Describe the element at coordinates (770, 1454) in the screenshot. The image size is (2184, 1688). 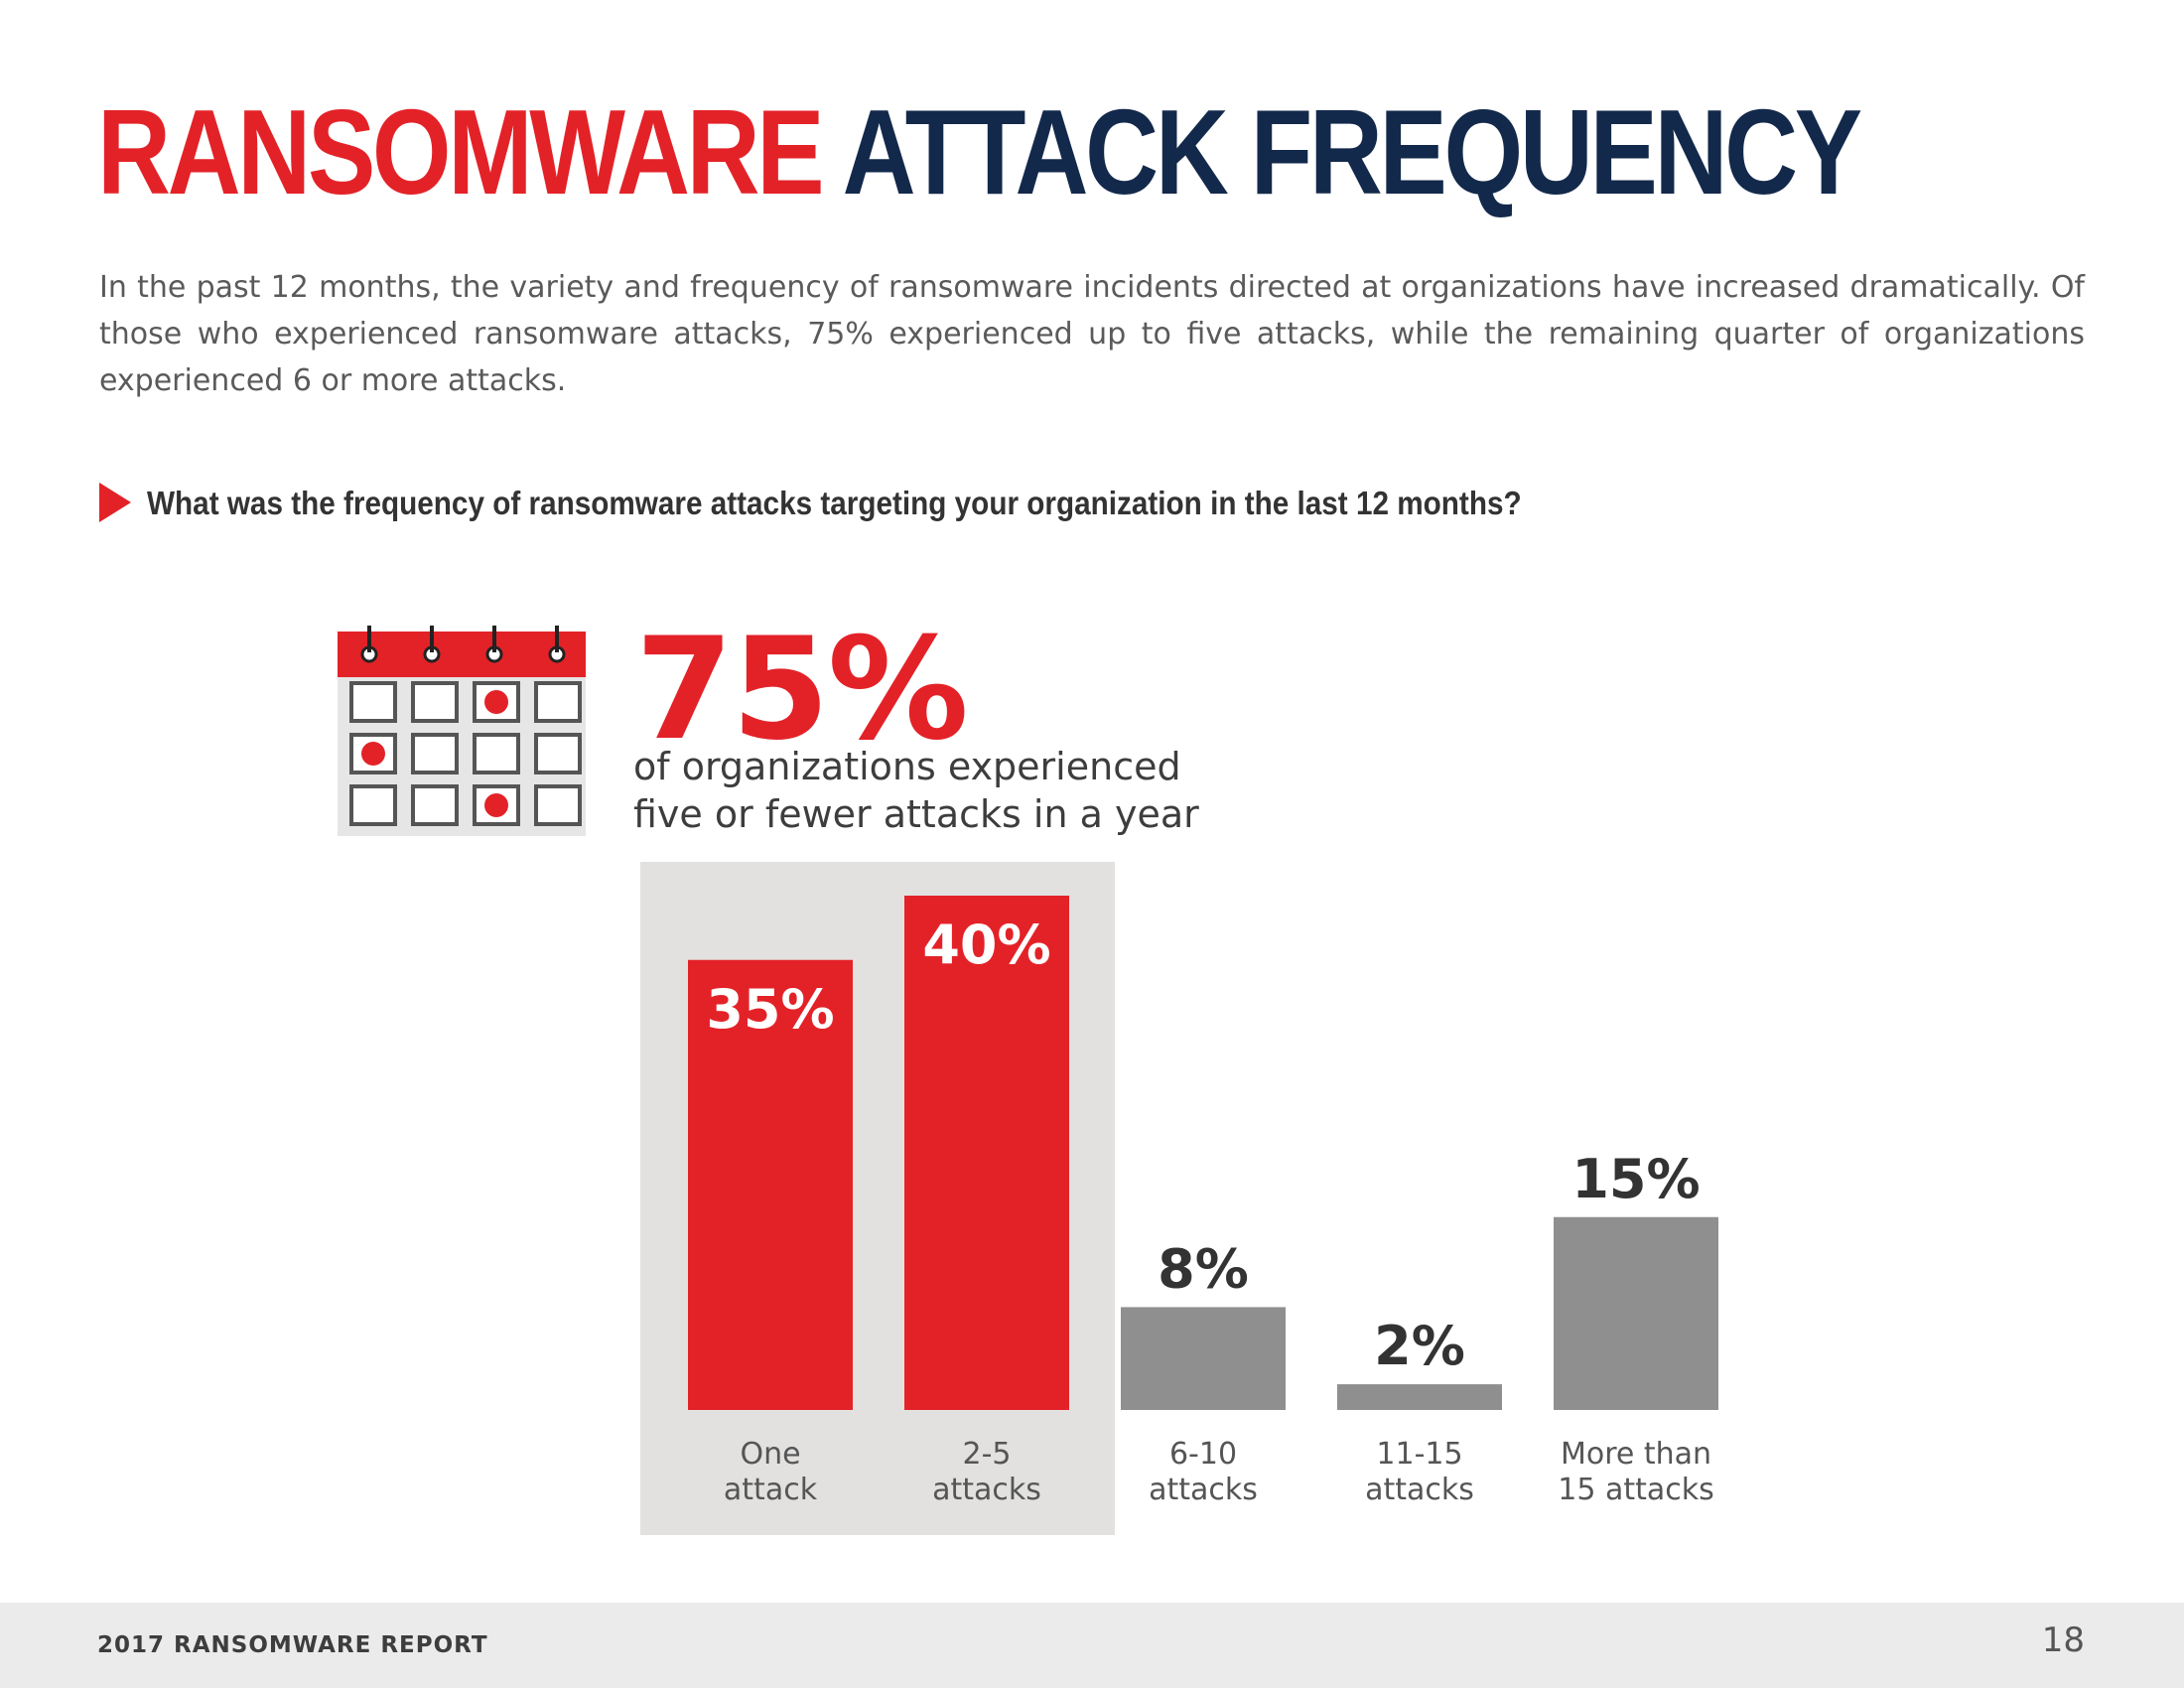
I see `category-label: One` at that location.